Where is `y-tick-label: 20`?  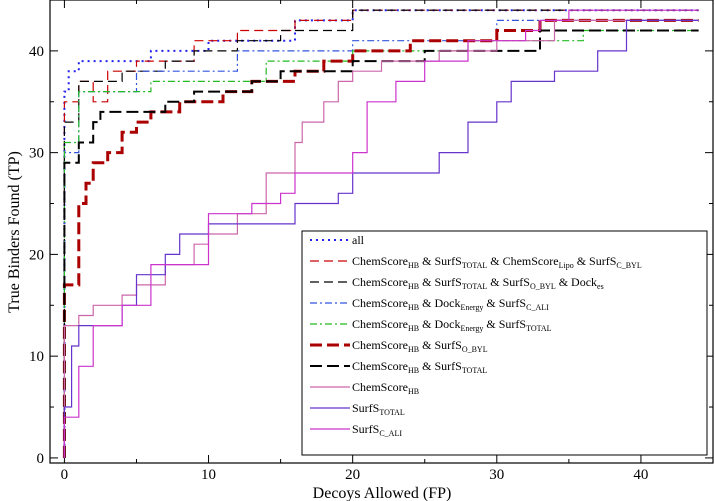 y-tick-label: 20 is located at coordinates (36, 255).